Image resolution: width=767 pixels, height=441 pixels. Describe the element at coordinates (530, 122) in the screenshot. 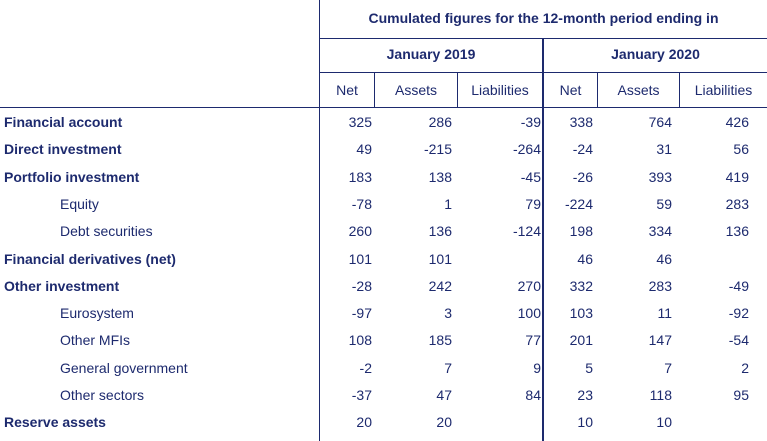

I see `table-cell: -39` at that location.